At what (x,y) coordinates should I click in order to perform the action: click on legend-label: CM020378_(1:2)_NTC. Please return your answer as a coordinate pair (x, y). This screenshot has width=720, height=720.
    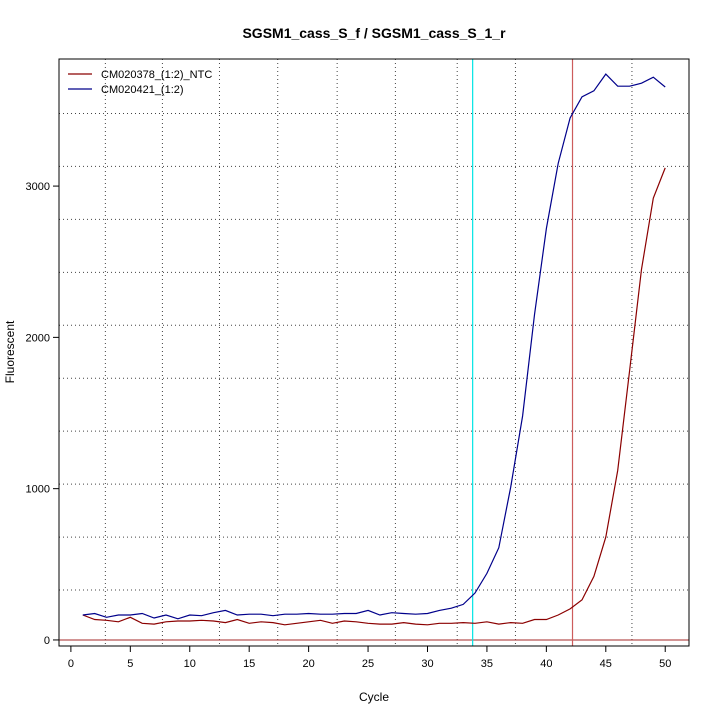
    Looking at the image, I should click on (156, 75).